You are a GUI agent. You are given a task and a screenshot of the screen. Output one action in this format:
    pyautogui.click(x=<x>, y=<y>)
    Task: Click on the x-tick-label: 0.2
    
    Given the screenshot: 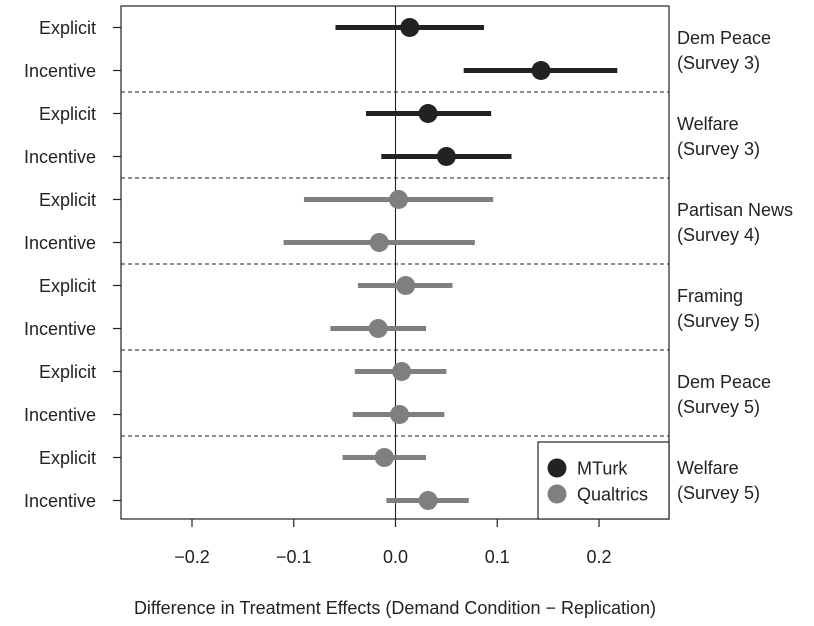 What is the action you would take?
    pyautogui.click(x=598, y=557)
    